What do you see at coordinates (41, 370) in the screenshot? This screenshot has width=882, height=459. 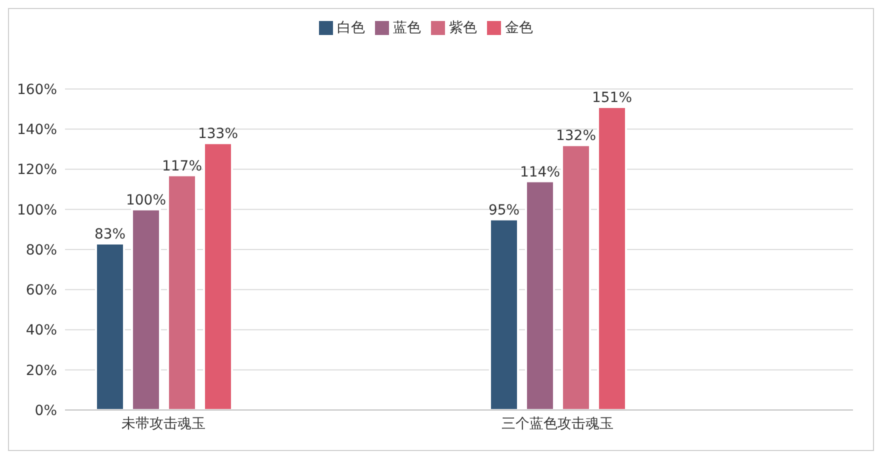 I see `y-tick-label: 20%` at bounding box center [41, 370].